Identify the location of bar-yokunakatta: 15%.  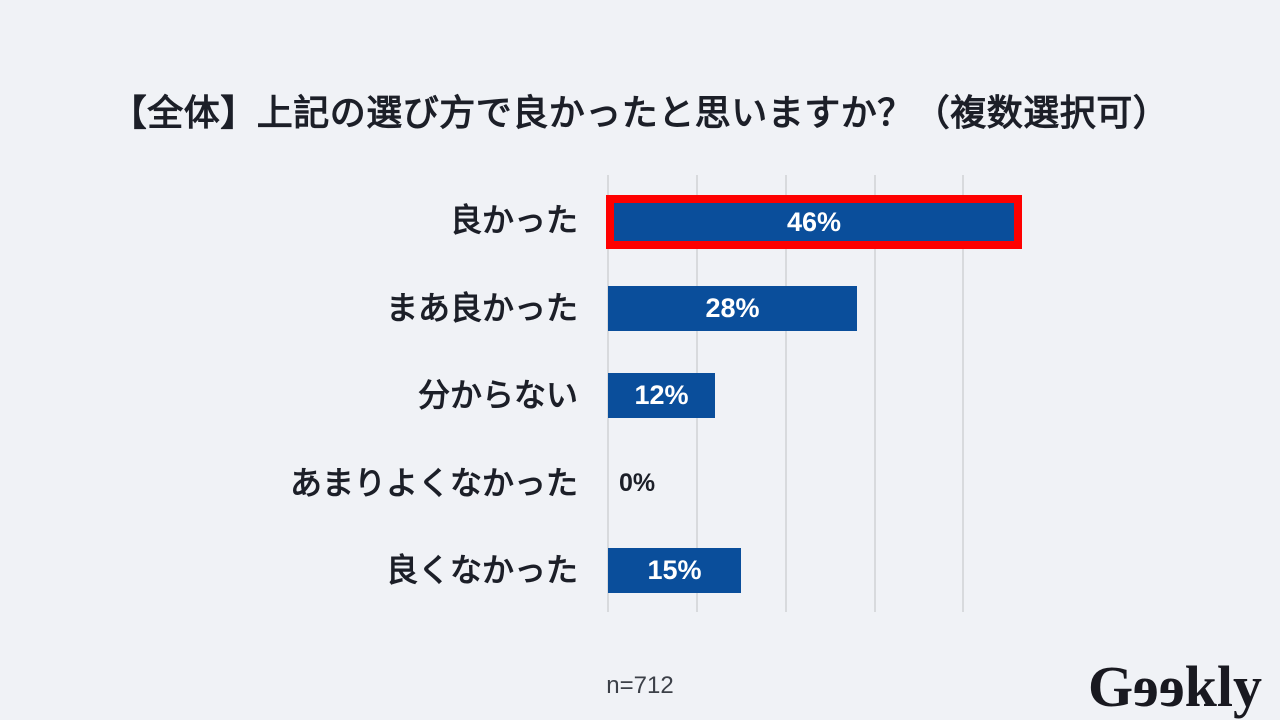
(674, 570).